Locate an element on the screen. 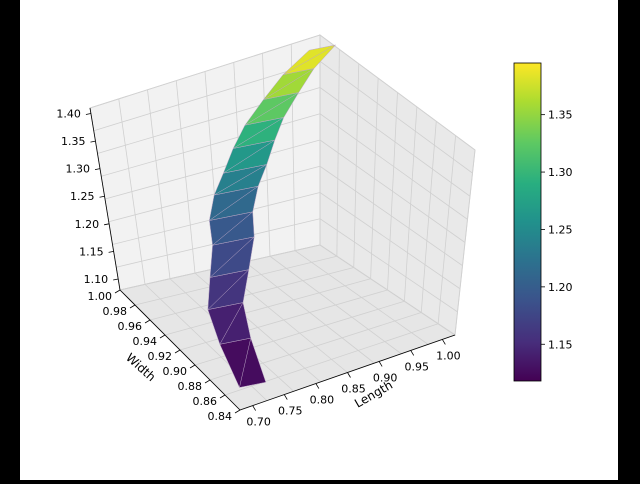  y-tick-label: 0.98 is located at coordinates (115, 311).